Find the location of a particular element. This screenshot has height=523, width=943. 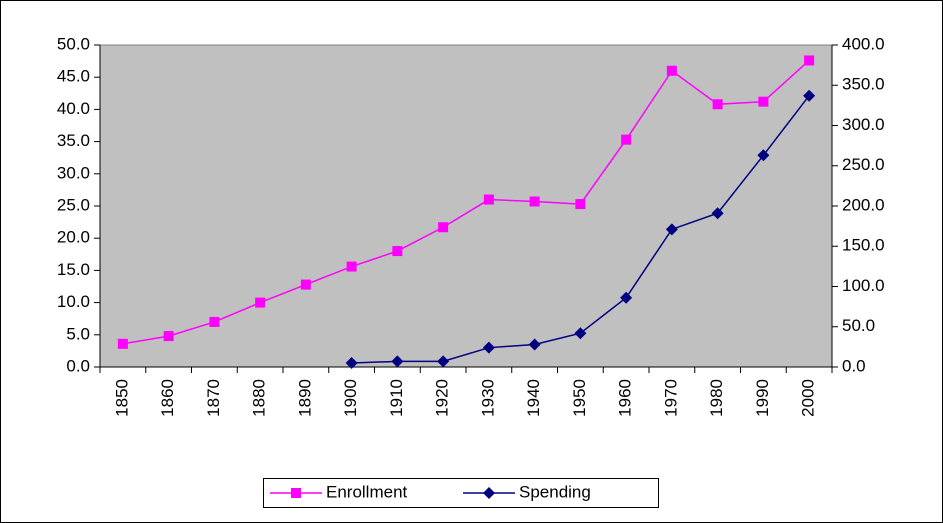

y-tick-label: 0.0 is located at coordinates (78, 365).